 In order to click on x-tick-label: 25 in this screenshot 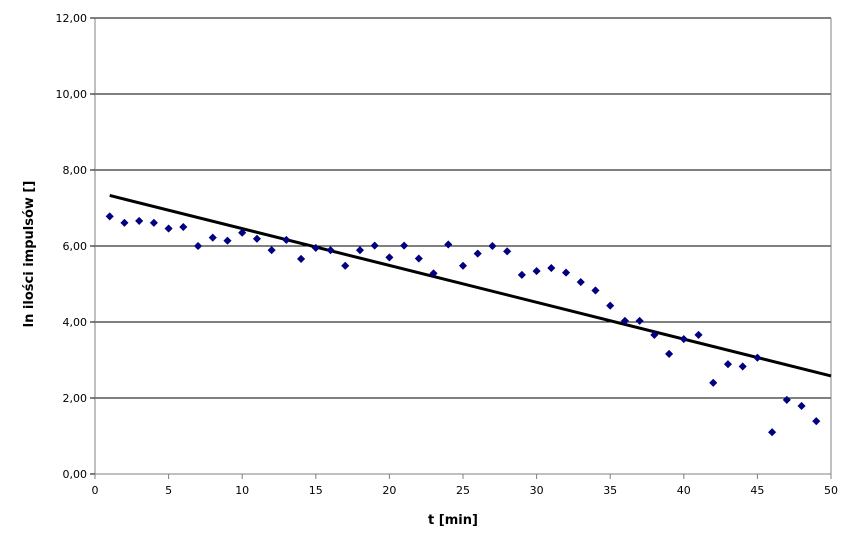, I will do `click(463, 490)`.